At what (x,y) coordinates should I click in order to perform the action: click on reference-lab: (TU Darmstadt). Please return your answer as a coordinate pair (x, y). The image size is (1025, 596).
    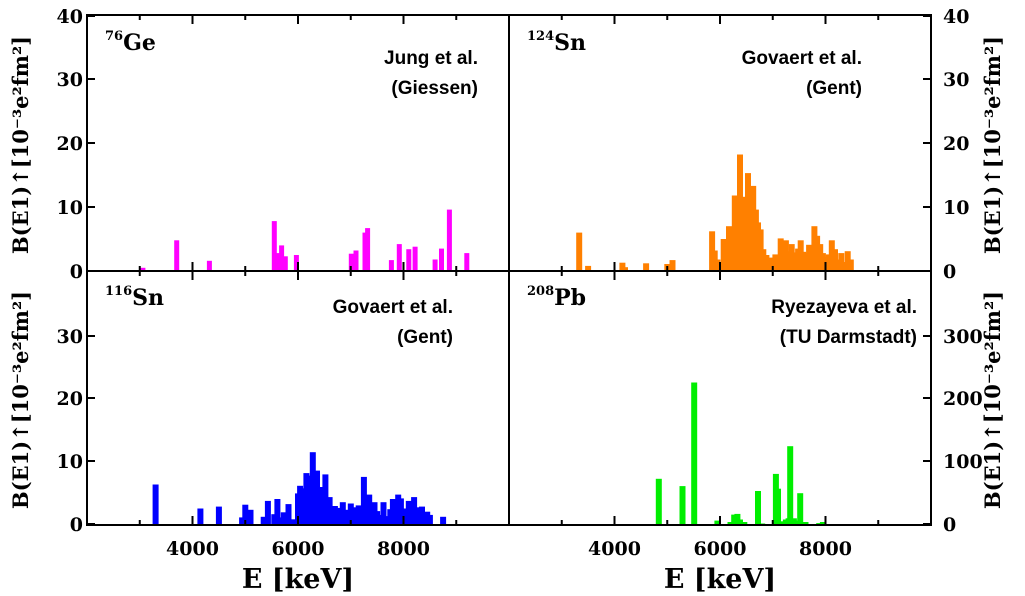
    Looking at the image, I should click on (848, 337).